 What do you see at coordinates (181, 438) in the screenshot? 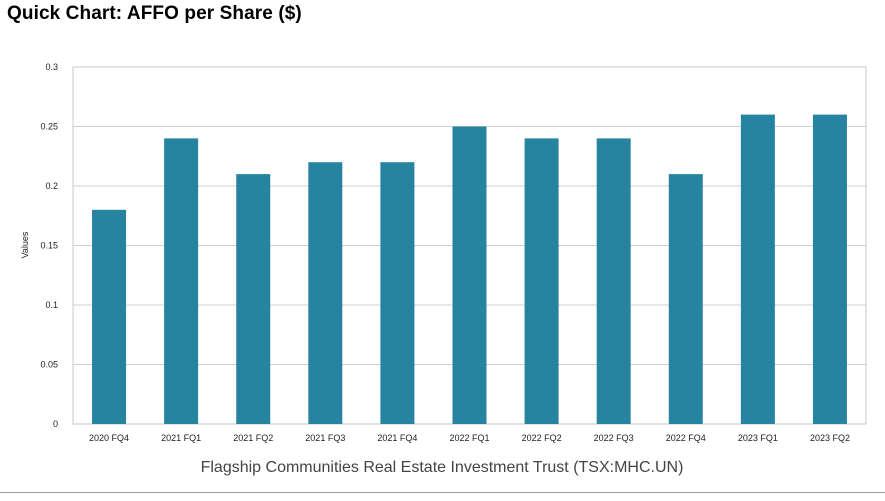
I see `x-tick-label: 2021 FQ1` at bounding box center [181, 438].